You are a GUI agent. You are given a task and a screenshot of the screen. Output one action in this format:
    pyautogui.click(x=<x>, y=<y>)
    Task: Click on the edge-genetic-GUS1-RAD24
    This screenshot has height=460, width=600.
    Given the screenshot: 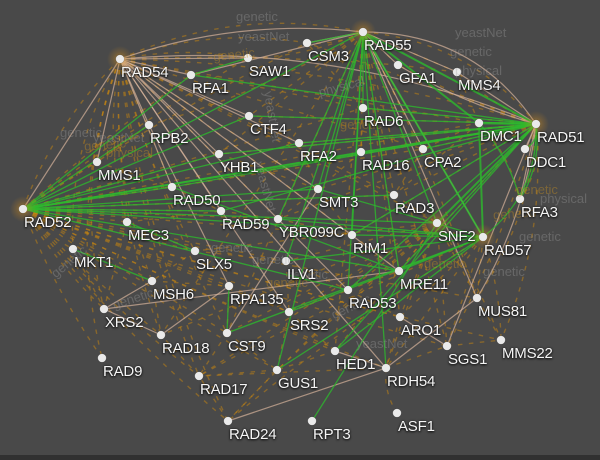 What is the action you would take?
    pyautogui.click(x=252, y=395)
    